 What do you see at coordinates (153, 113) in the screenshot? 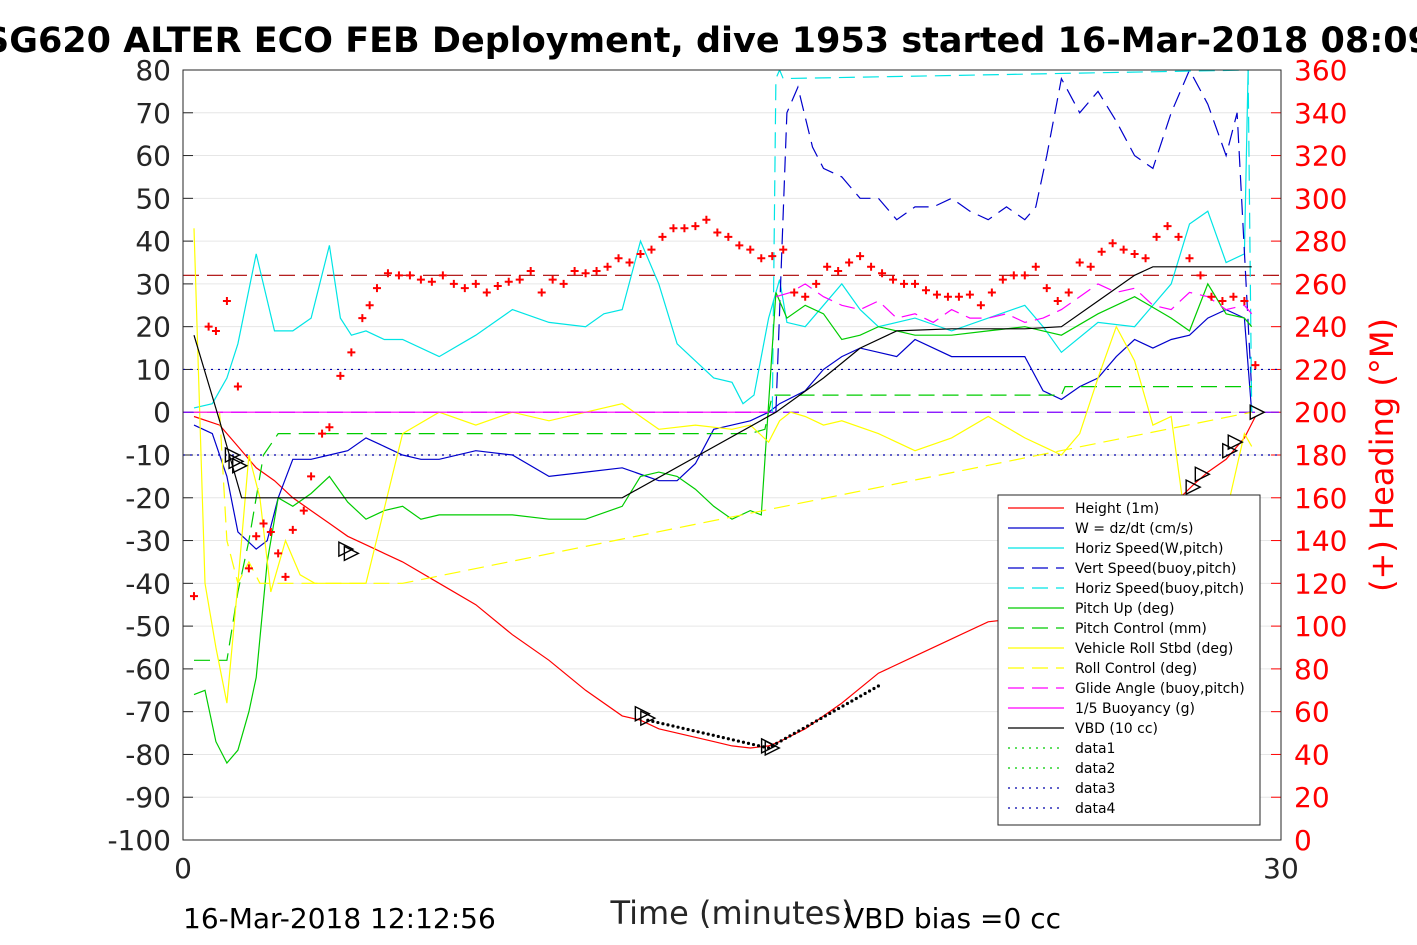
I see `y-tick-label: 70` at bounding box center [153, 113].